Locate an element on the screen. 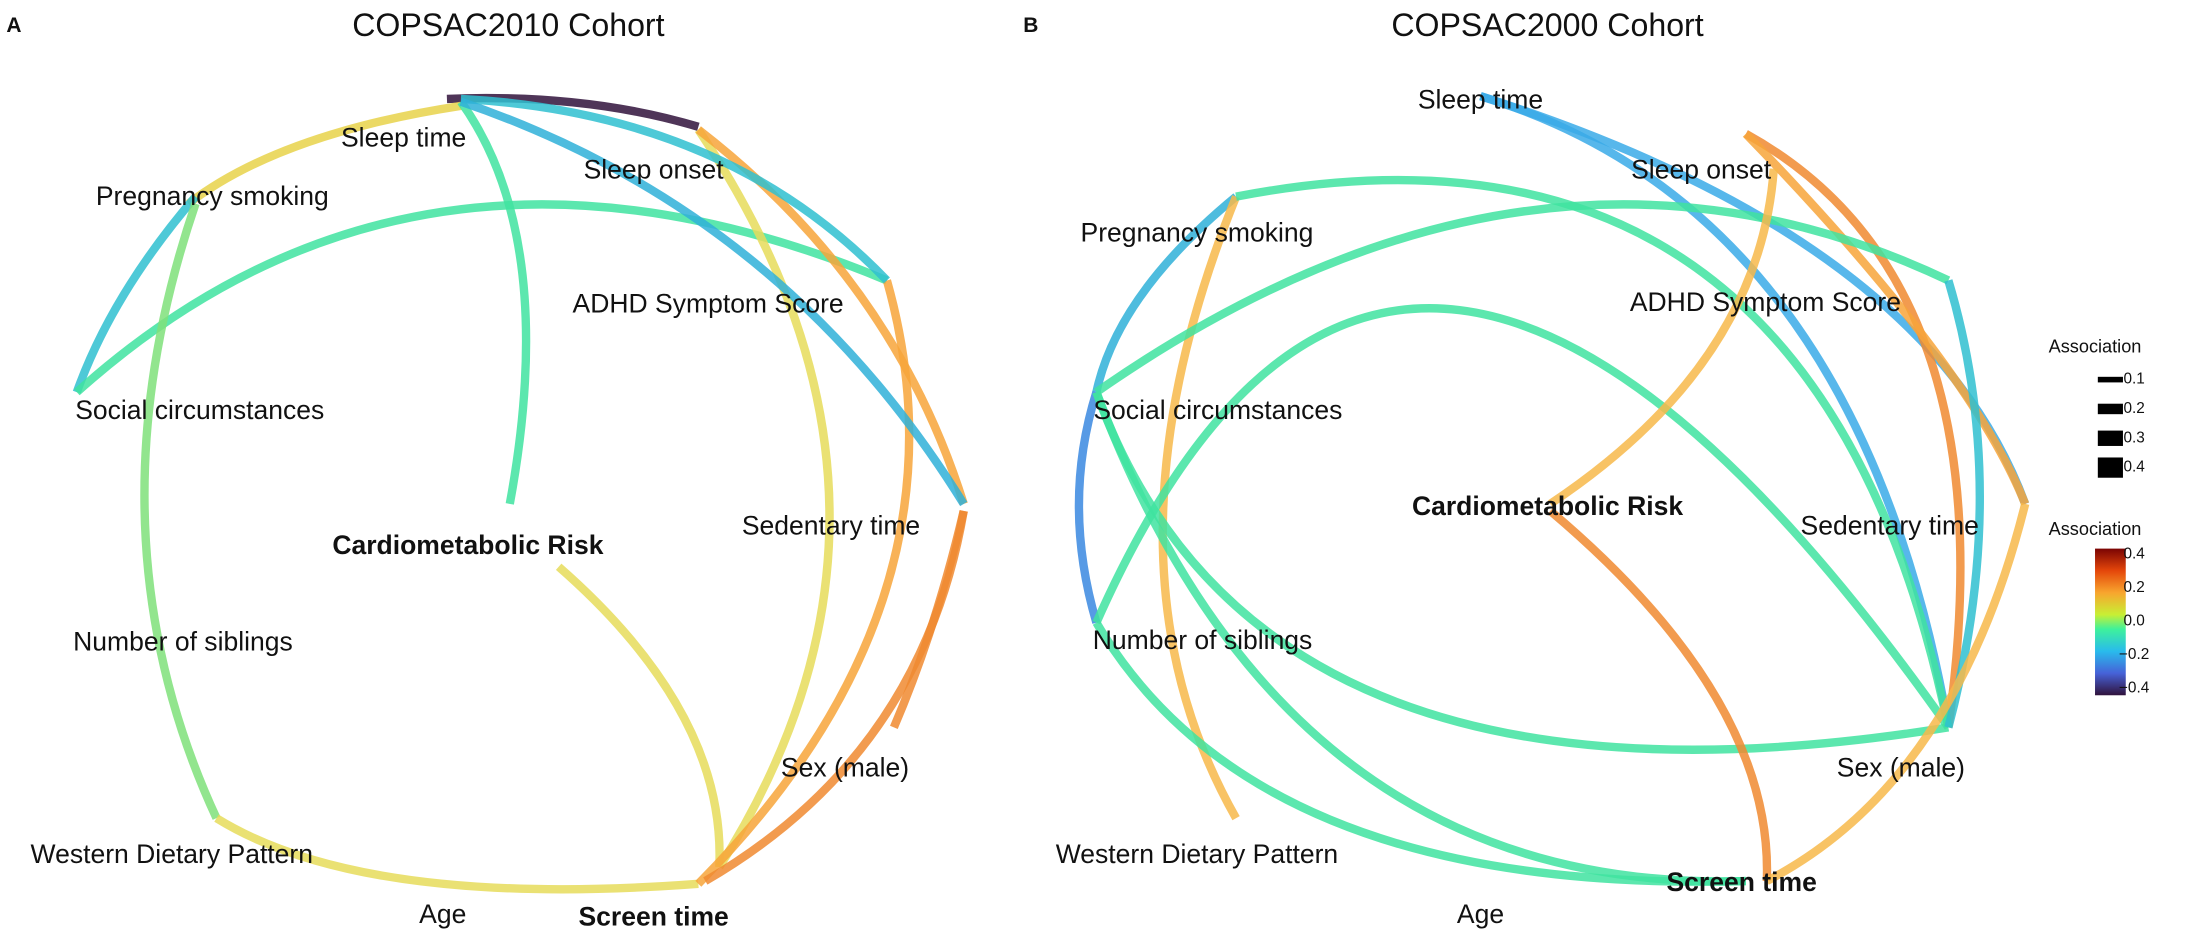 This screenshot has width=2190, height=938. size-tick-label: 0.2 is located at coordinates (2133, 408).